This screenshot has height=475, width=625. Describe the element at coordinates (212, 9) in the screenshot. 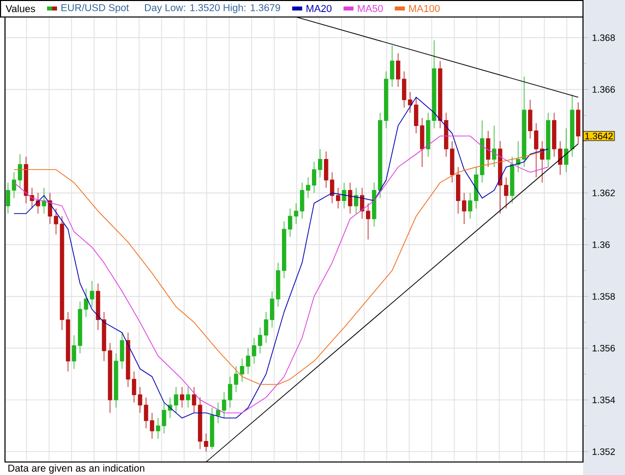

I see `chart-subtitle: Day Low: 1.3520 High: 1.3679` at that location.